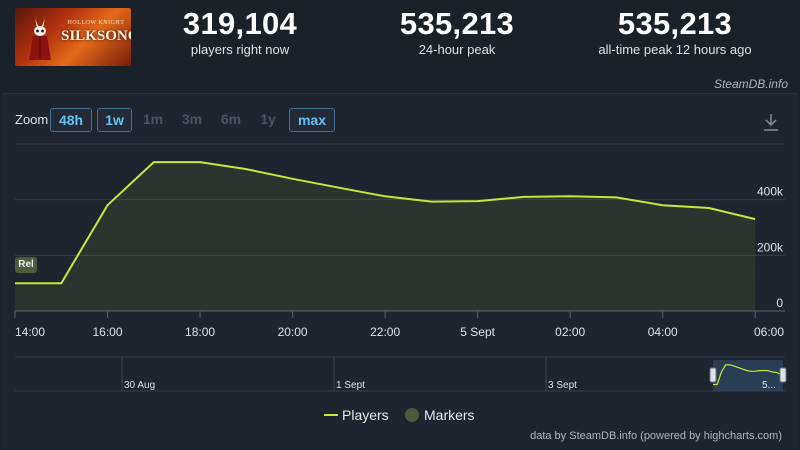 This screenshot has width=800, height=450. I want to click on zoom-1w-button: 1w, so click(114, 120).